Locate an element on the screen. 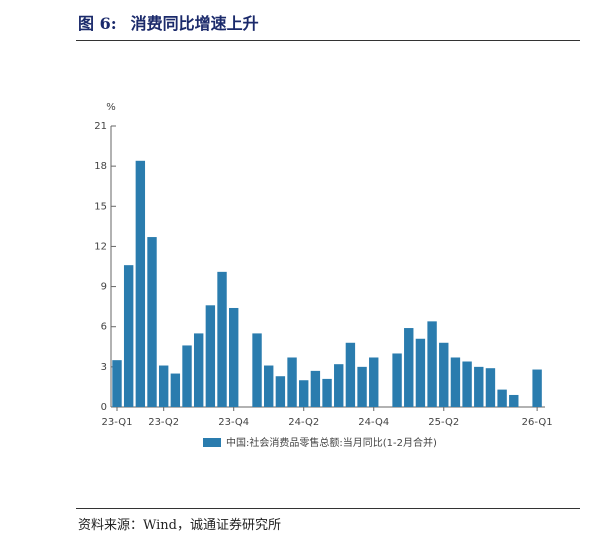 This screenshot has height=548, width=614. y-tick-label: 21 is located at coordinates (100, 126).